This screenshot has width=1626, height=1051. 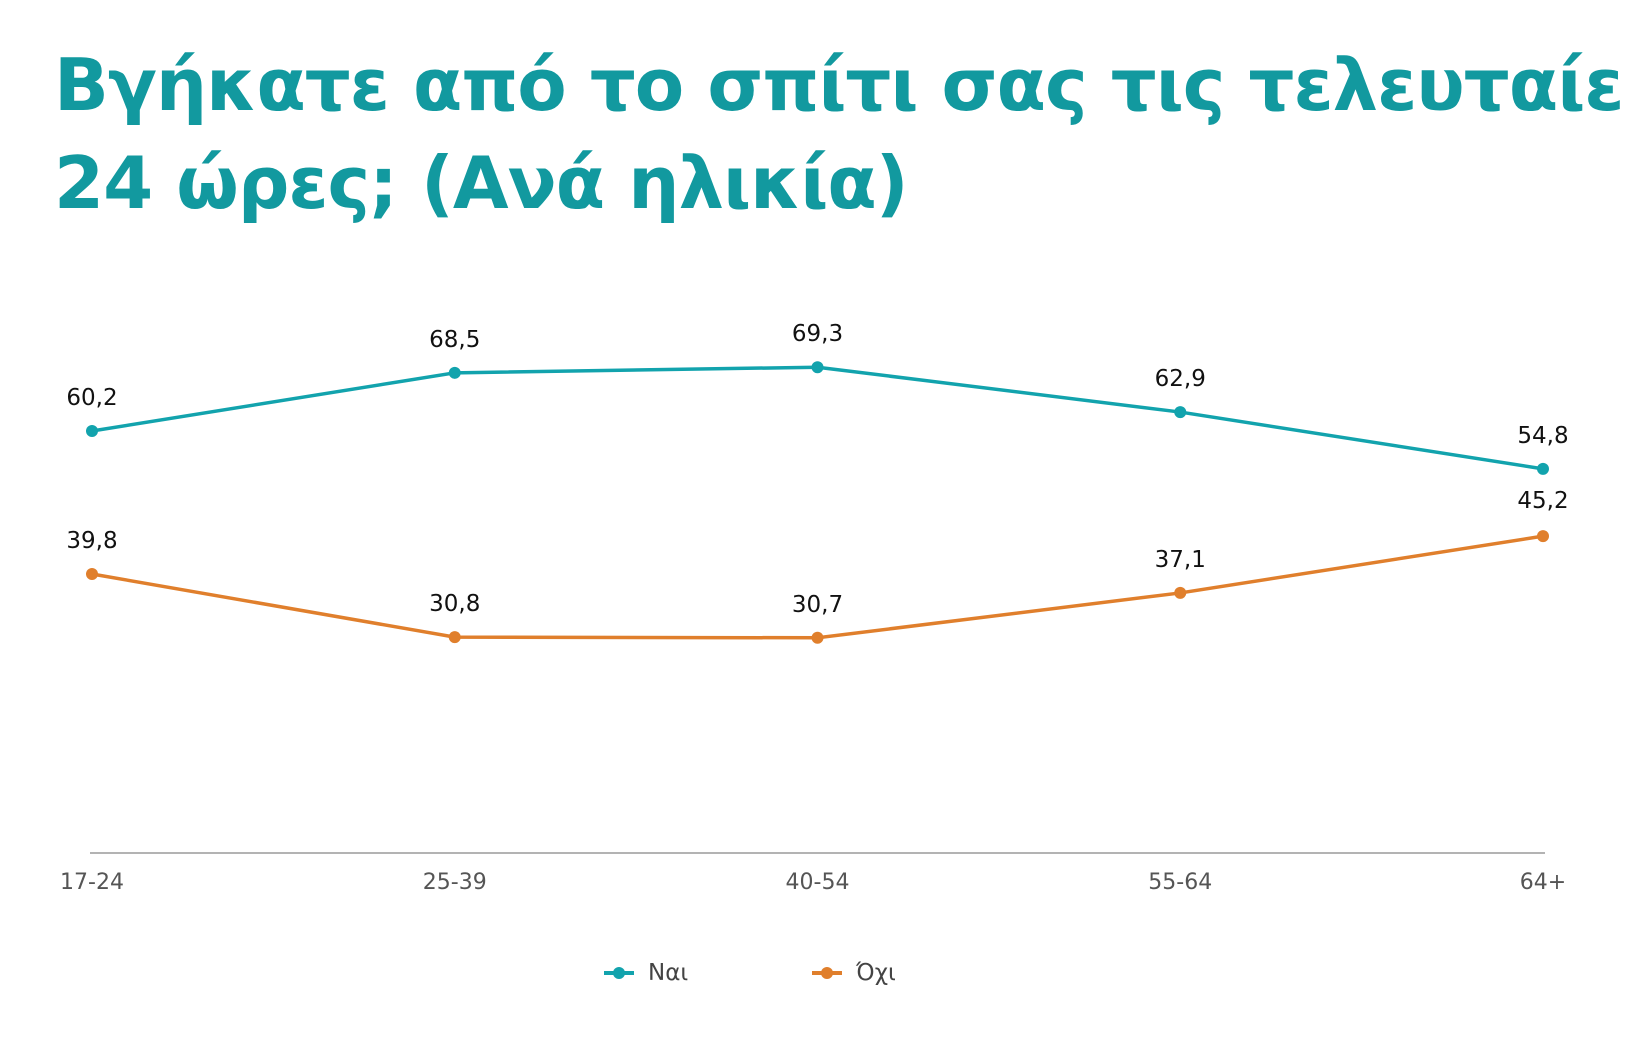 What do you see at coordinates (1180, 560) in the screenshot?
I see `data-label-oxi-55-64: 37,1` at bounding box center [1180, 560].